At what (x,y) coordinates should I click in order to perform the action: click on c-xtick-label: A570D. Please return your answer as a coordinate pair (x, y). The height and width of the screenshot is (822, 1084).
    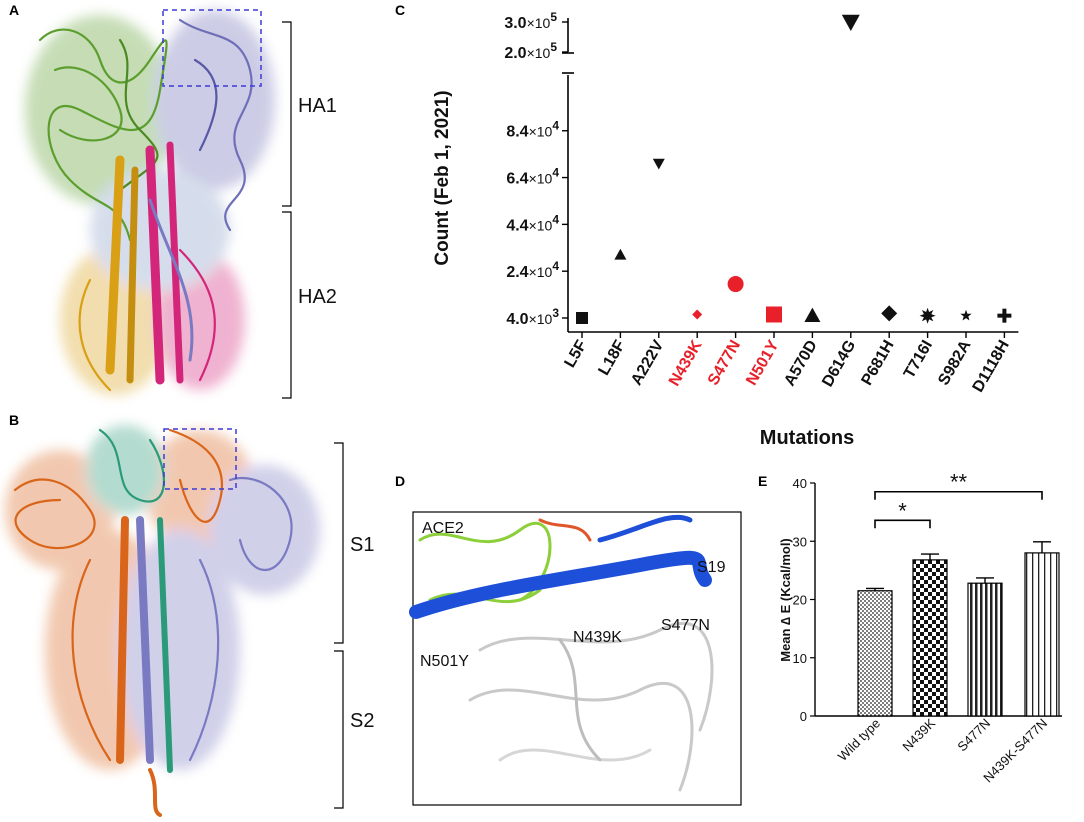
    Looking at the image, I should click on (801, 364).